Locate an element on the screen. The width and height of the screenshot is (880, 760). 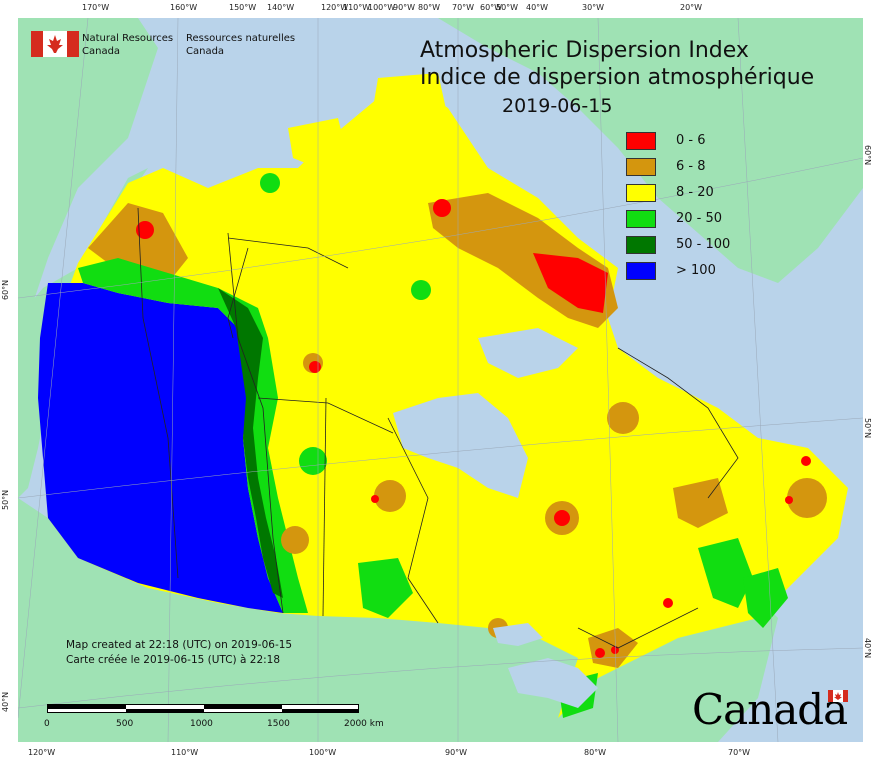
lon-label-top: 170°W is located at coordinates (96, 7).